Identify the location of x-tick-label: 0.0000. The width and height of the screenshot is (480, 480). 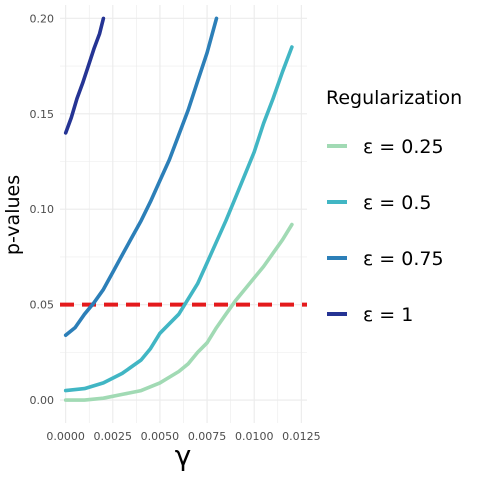
(65, 436).